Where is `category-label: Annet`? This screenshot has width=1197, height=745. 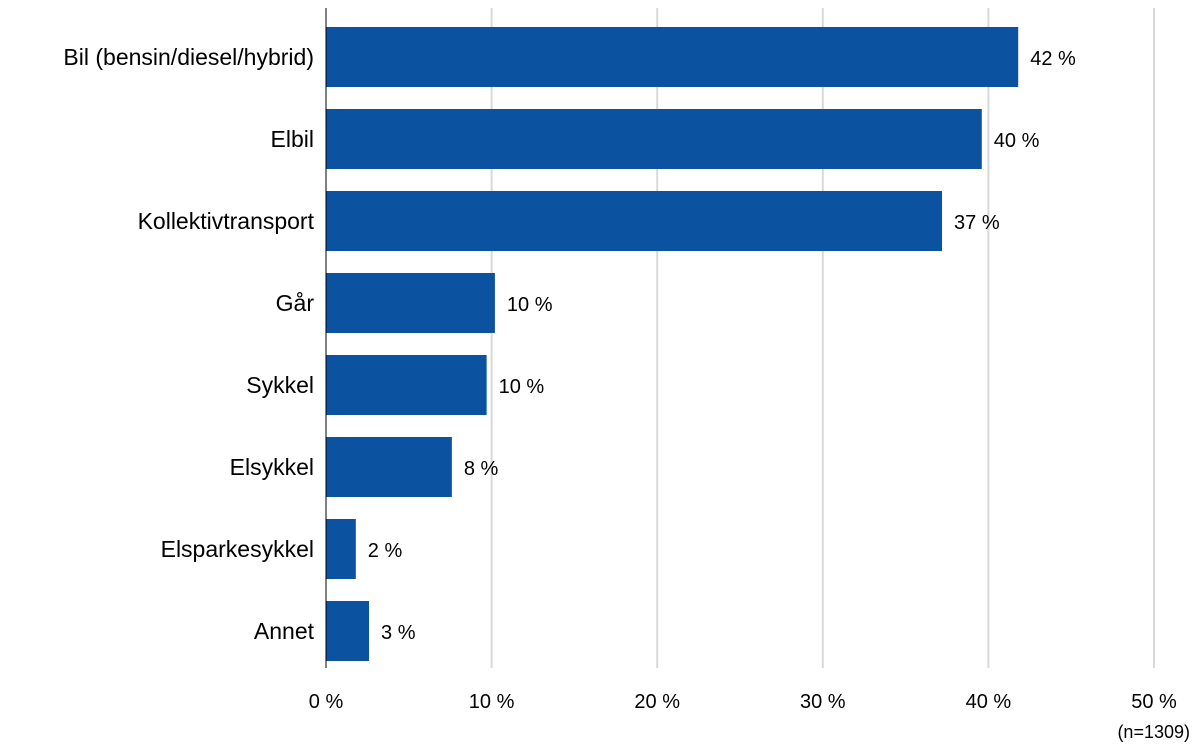
category-label: Annet is located at coordinates (284, 631).